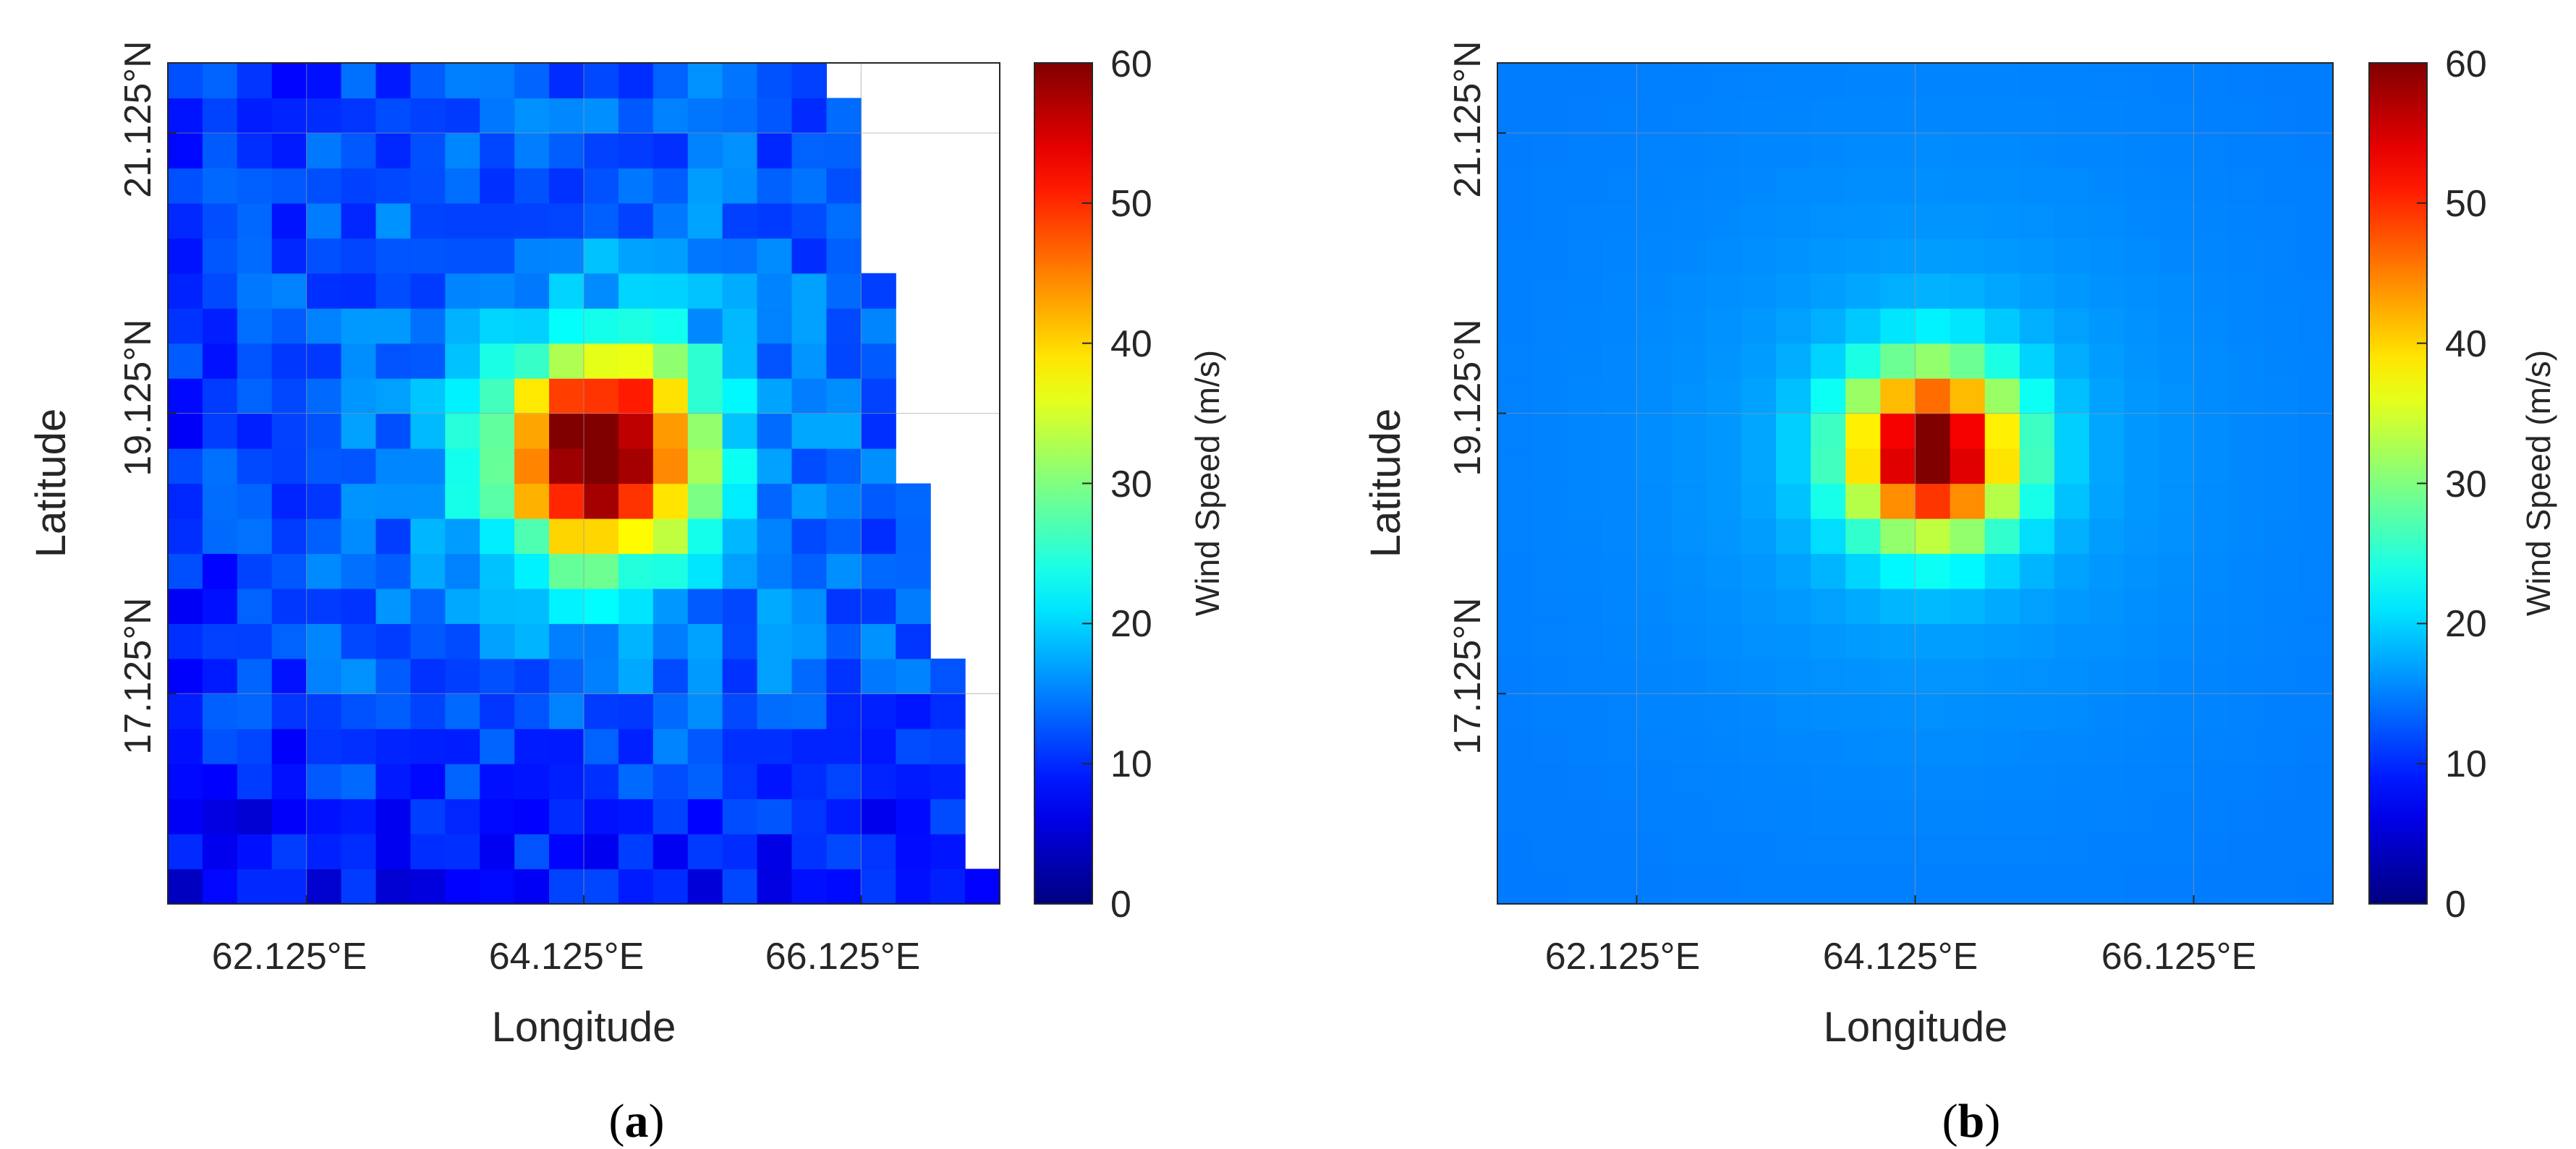  Describe the element at coordinates (1131, 764) in the screenshot. I see `colorbar-tick-label-a-1: 10` at that location.